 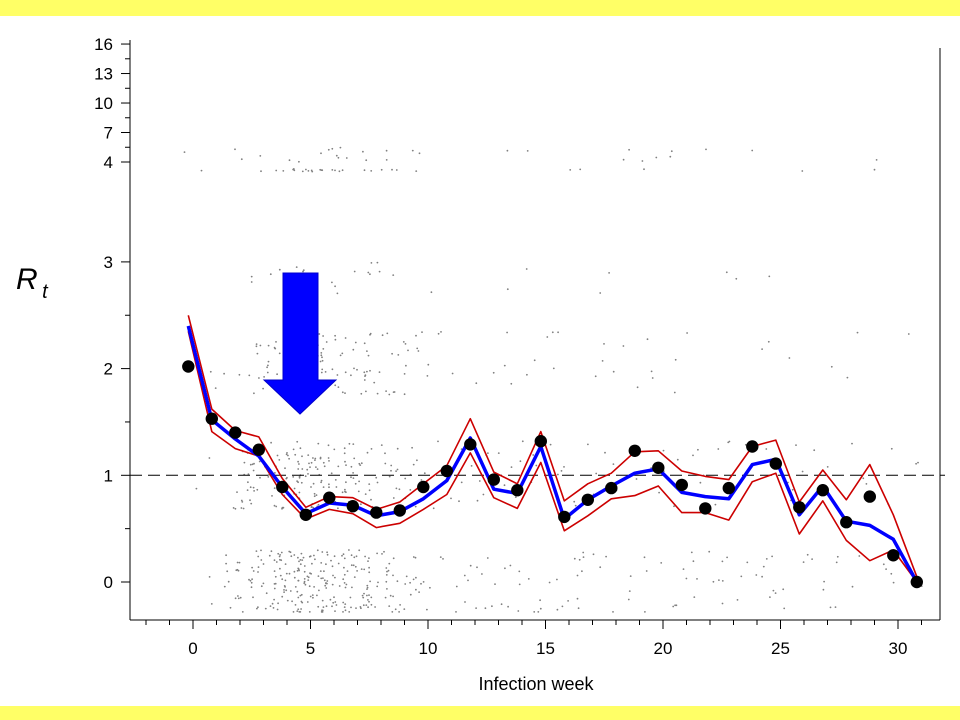 I want to click on y-tick-label: 3, so click(x=108, y=262).